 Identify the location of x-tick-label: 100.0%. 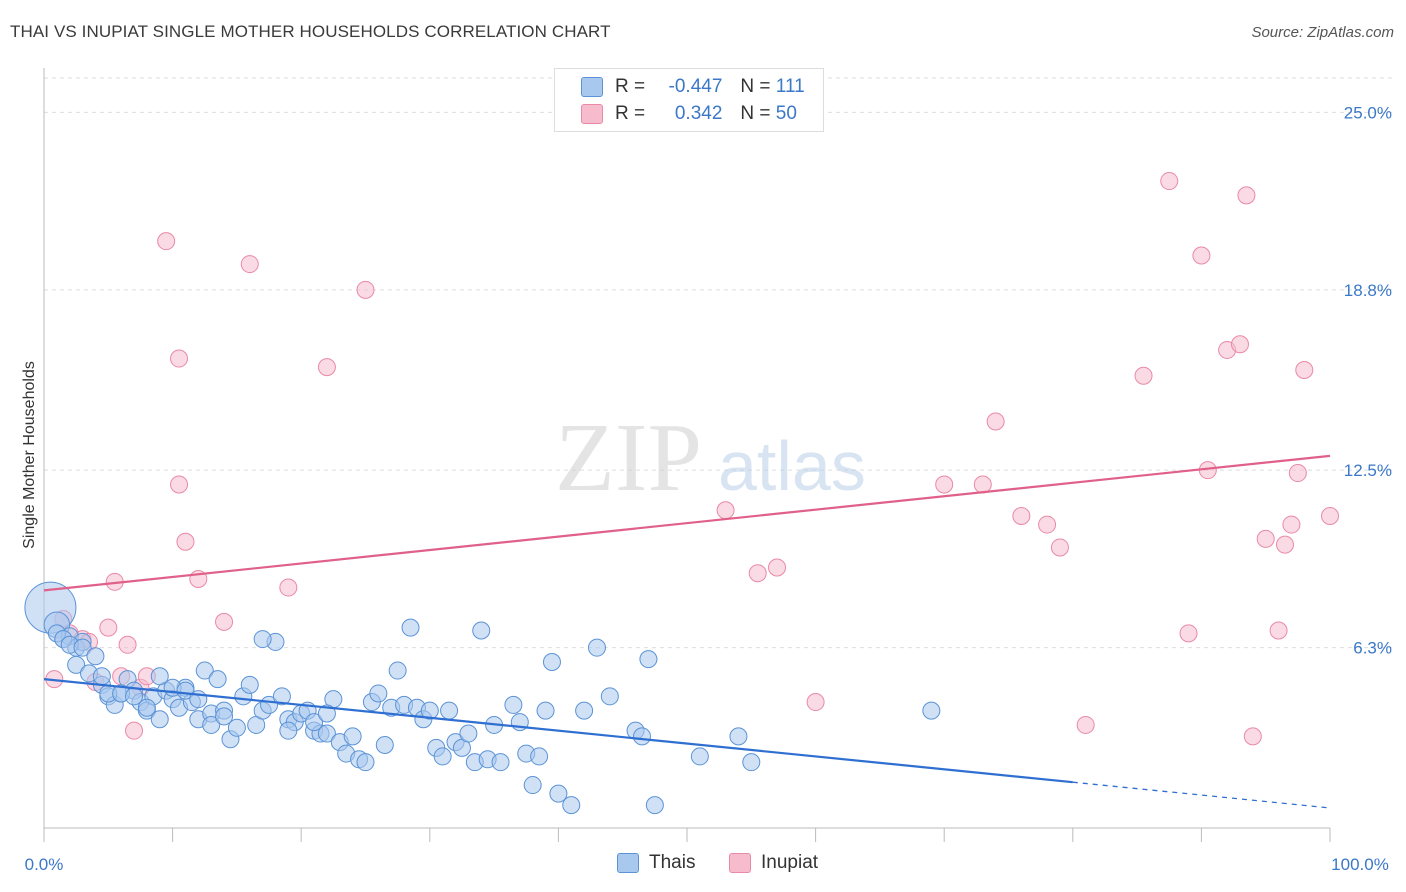
(1360, 864).